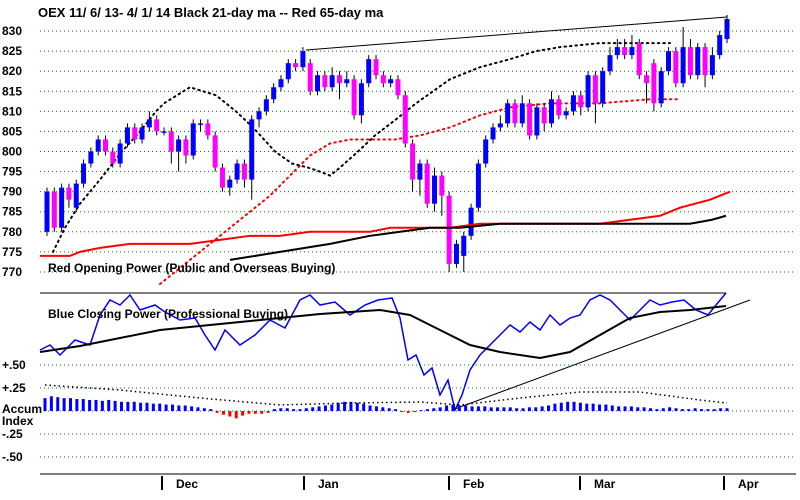  Describe the element at coordinates (14, 388) in the screenshot. I see `accum-tick-label: +.25` at that location.